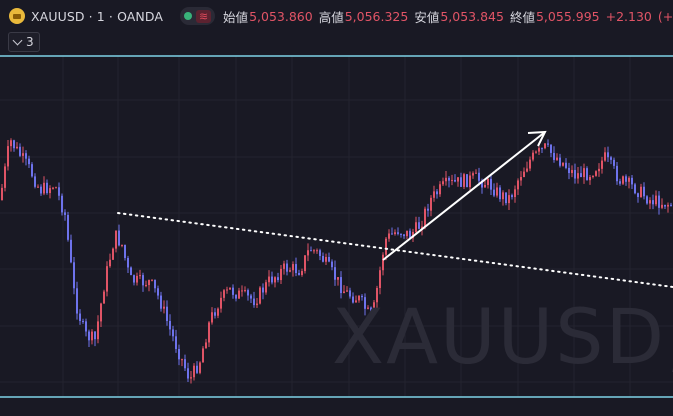  What do you see at coordinates (204, 16) in the screenshot?
I see `data-wave-icon: ≋` at bounding box center [204, 16].